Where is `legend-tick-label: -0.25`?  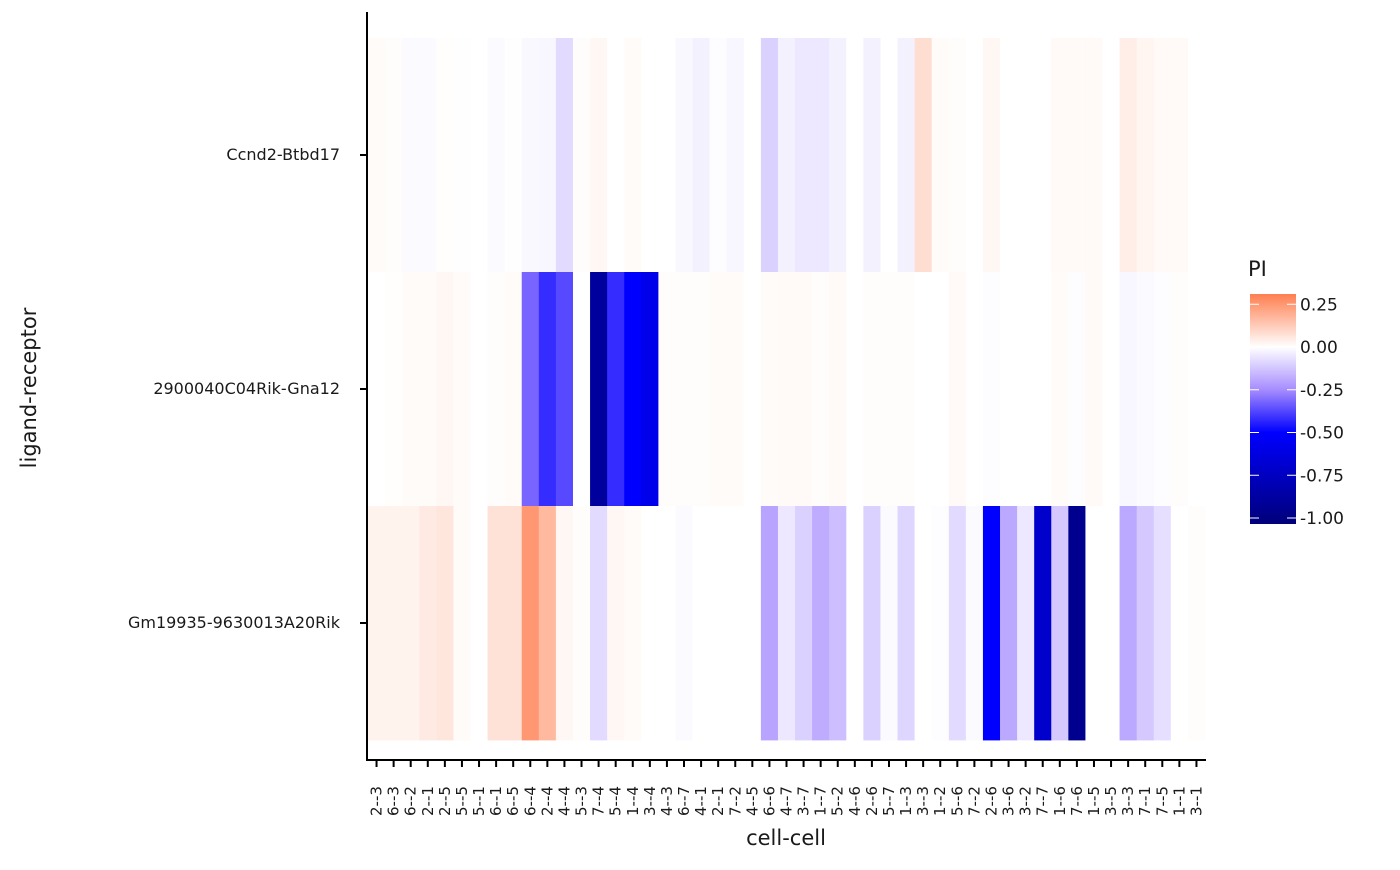
legend-tick-label: -0.25 is located at coordinates (1322, 391).